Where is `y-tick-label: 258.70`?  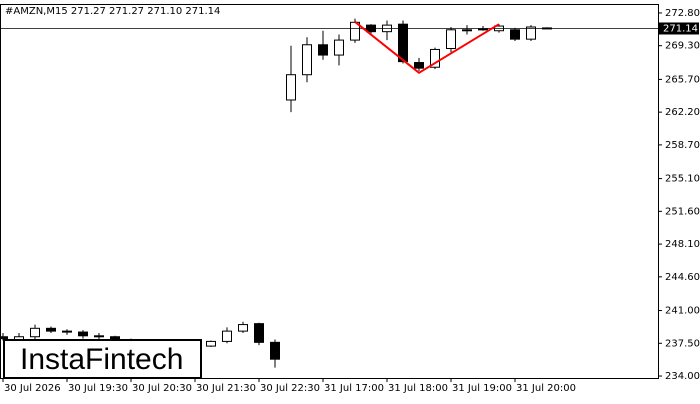
y-tick-label: 258.70 is located at coordinates (682, 145).